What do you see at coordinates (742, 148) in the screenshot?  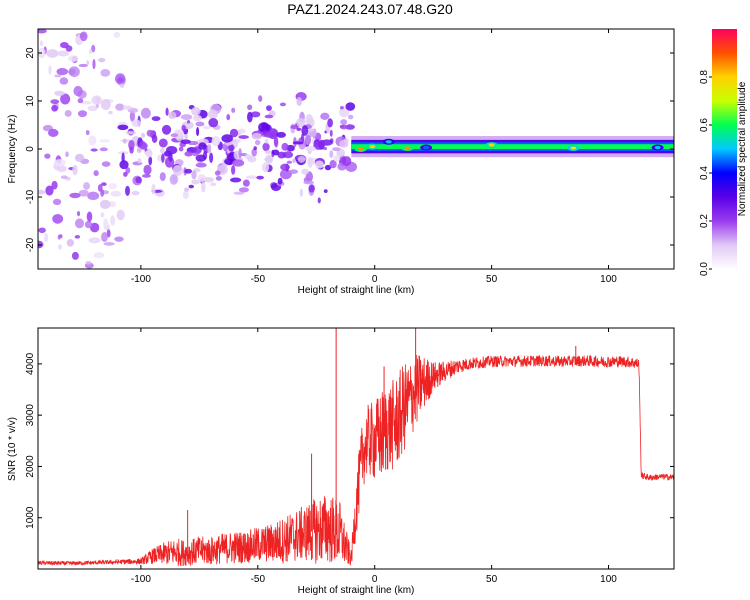 I see `colorbar-label: Normalized spectral amplitude` at bounding box center [742, 148].